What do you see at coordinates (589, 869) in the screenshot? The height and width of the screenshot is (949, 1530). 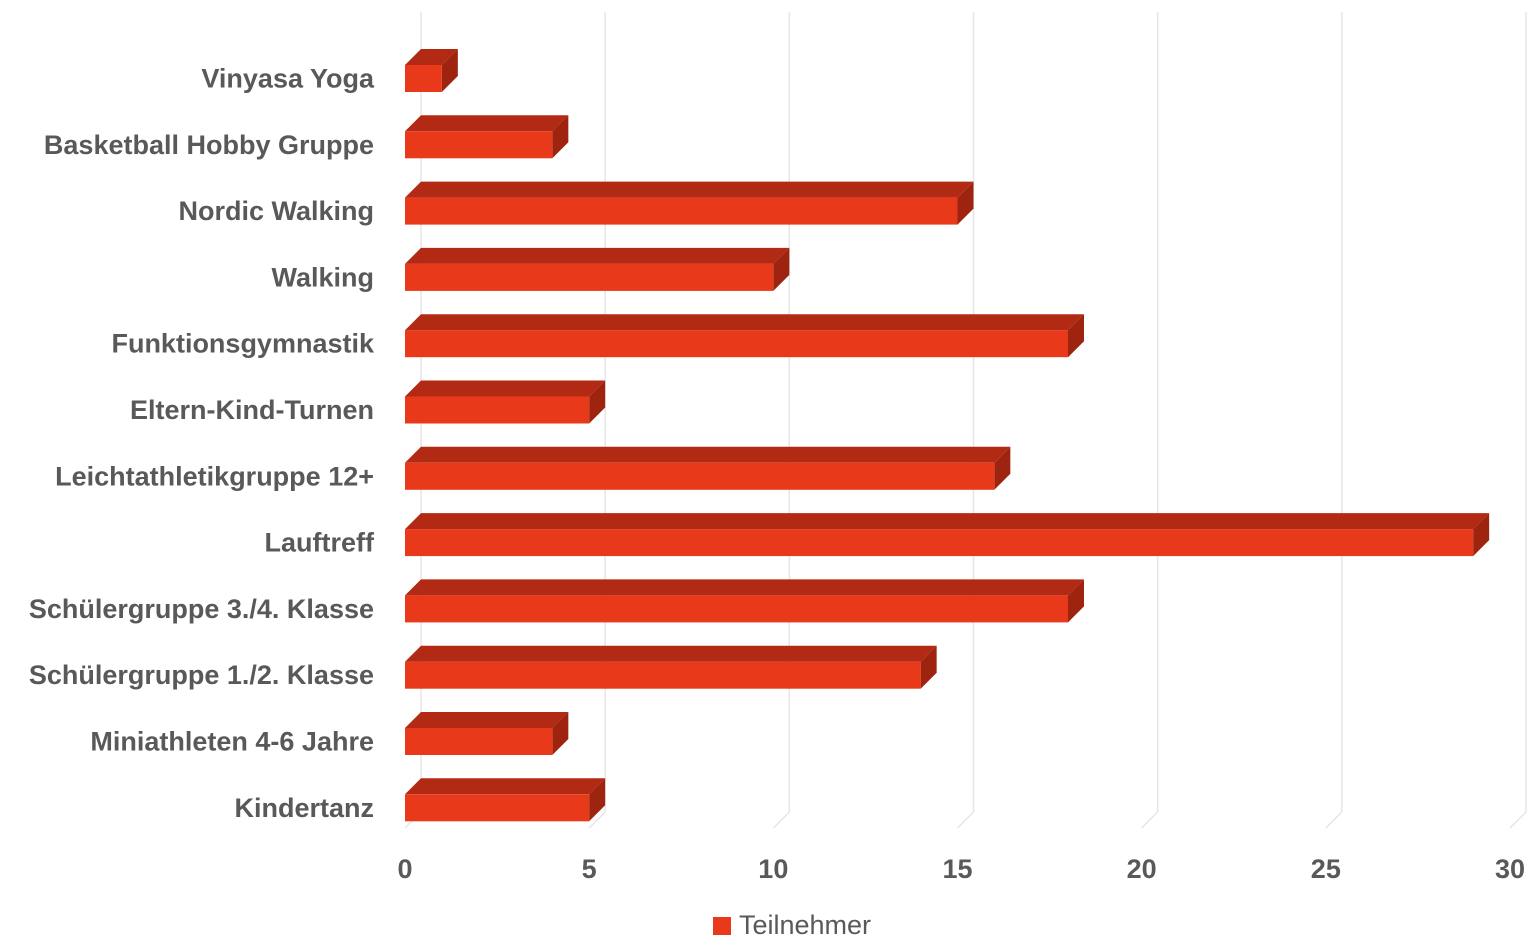 I see `x-tick-label: 5` at bounding box center [589, 869].